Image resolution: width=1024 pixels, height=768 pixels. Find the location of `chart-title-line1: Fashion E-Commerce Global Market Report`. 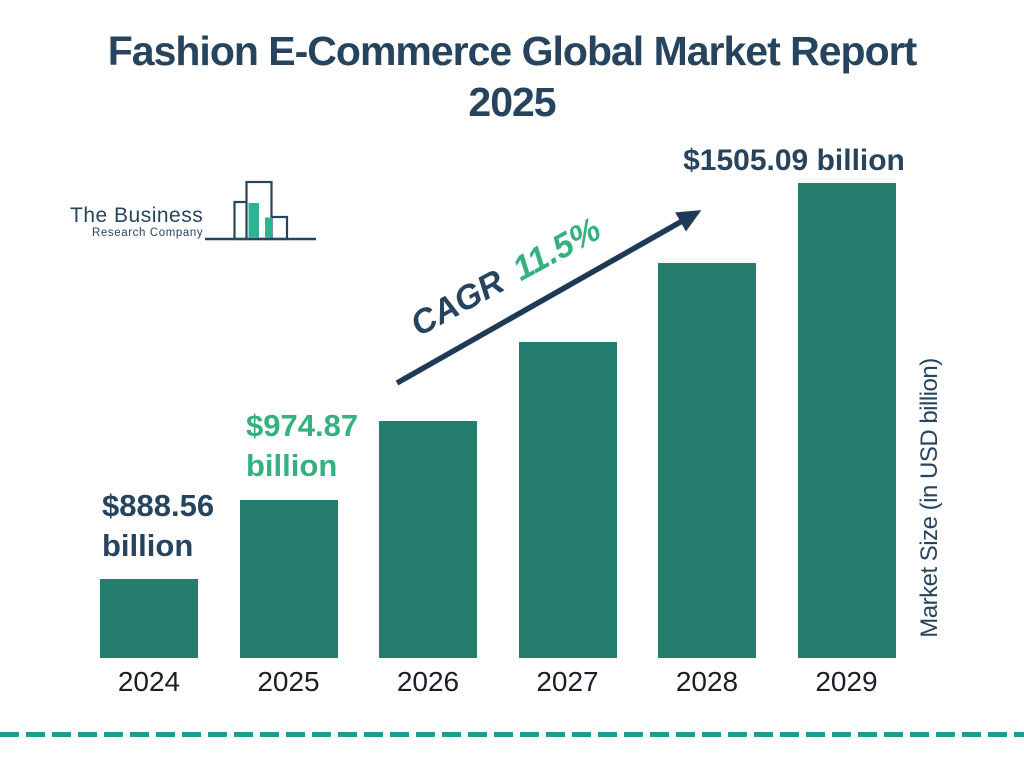

chart-title-line1: Fashion E-Commerce Global Market Report is located at coordinates (512, 51).